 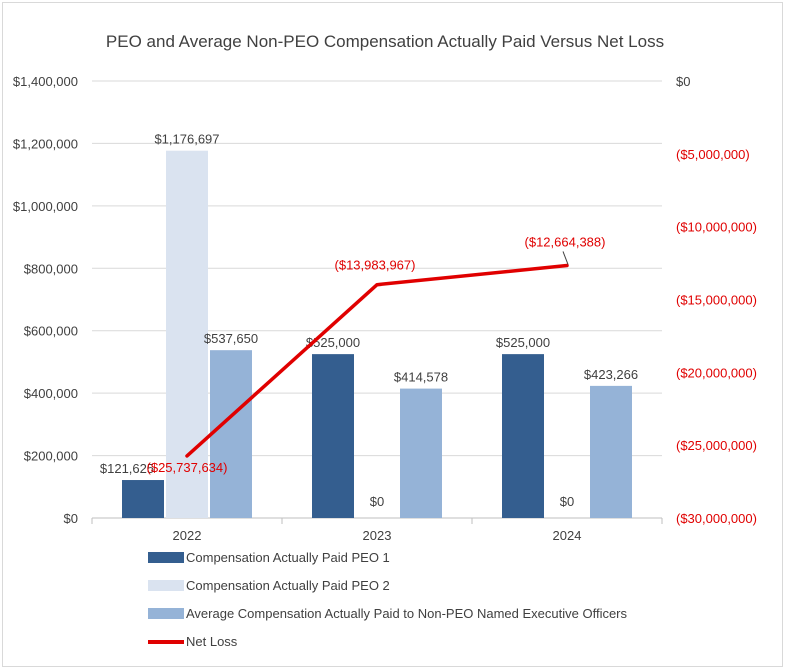 What do you see at coordinates (713, 154) in the screenshot?
I see `right-axis-tick-label: ($5,000,000)` at bounding box center [713, 154].